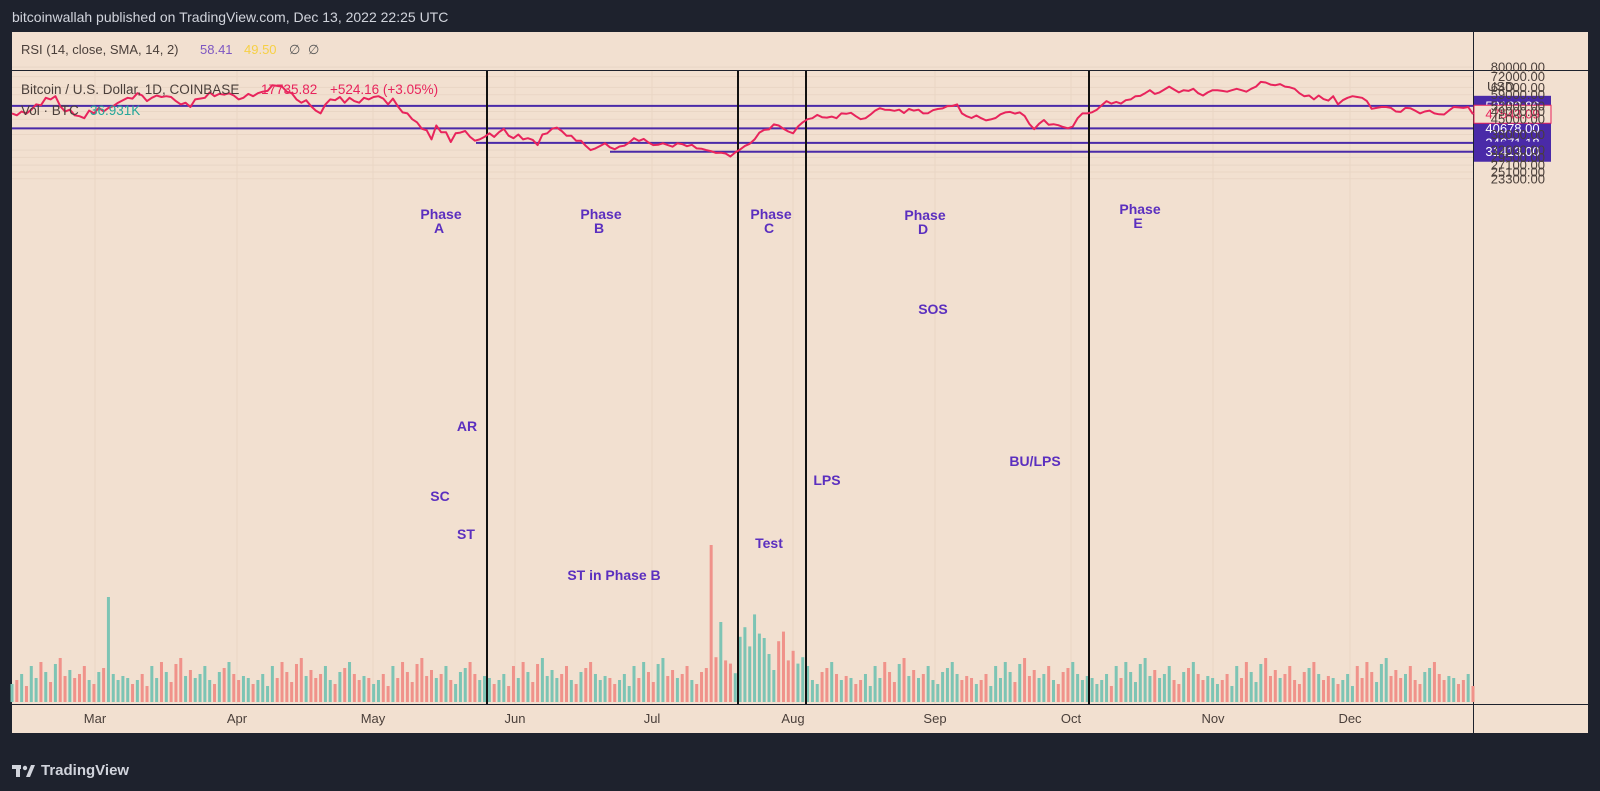 The height and width of the screenshot is (791, 1600). I want to click on price-tick-6: 45000.00, so click(1518, 119).